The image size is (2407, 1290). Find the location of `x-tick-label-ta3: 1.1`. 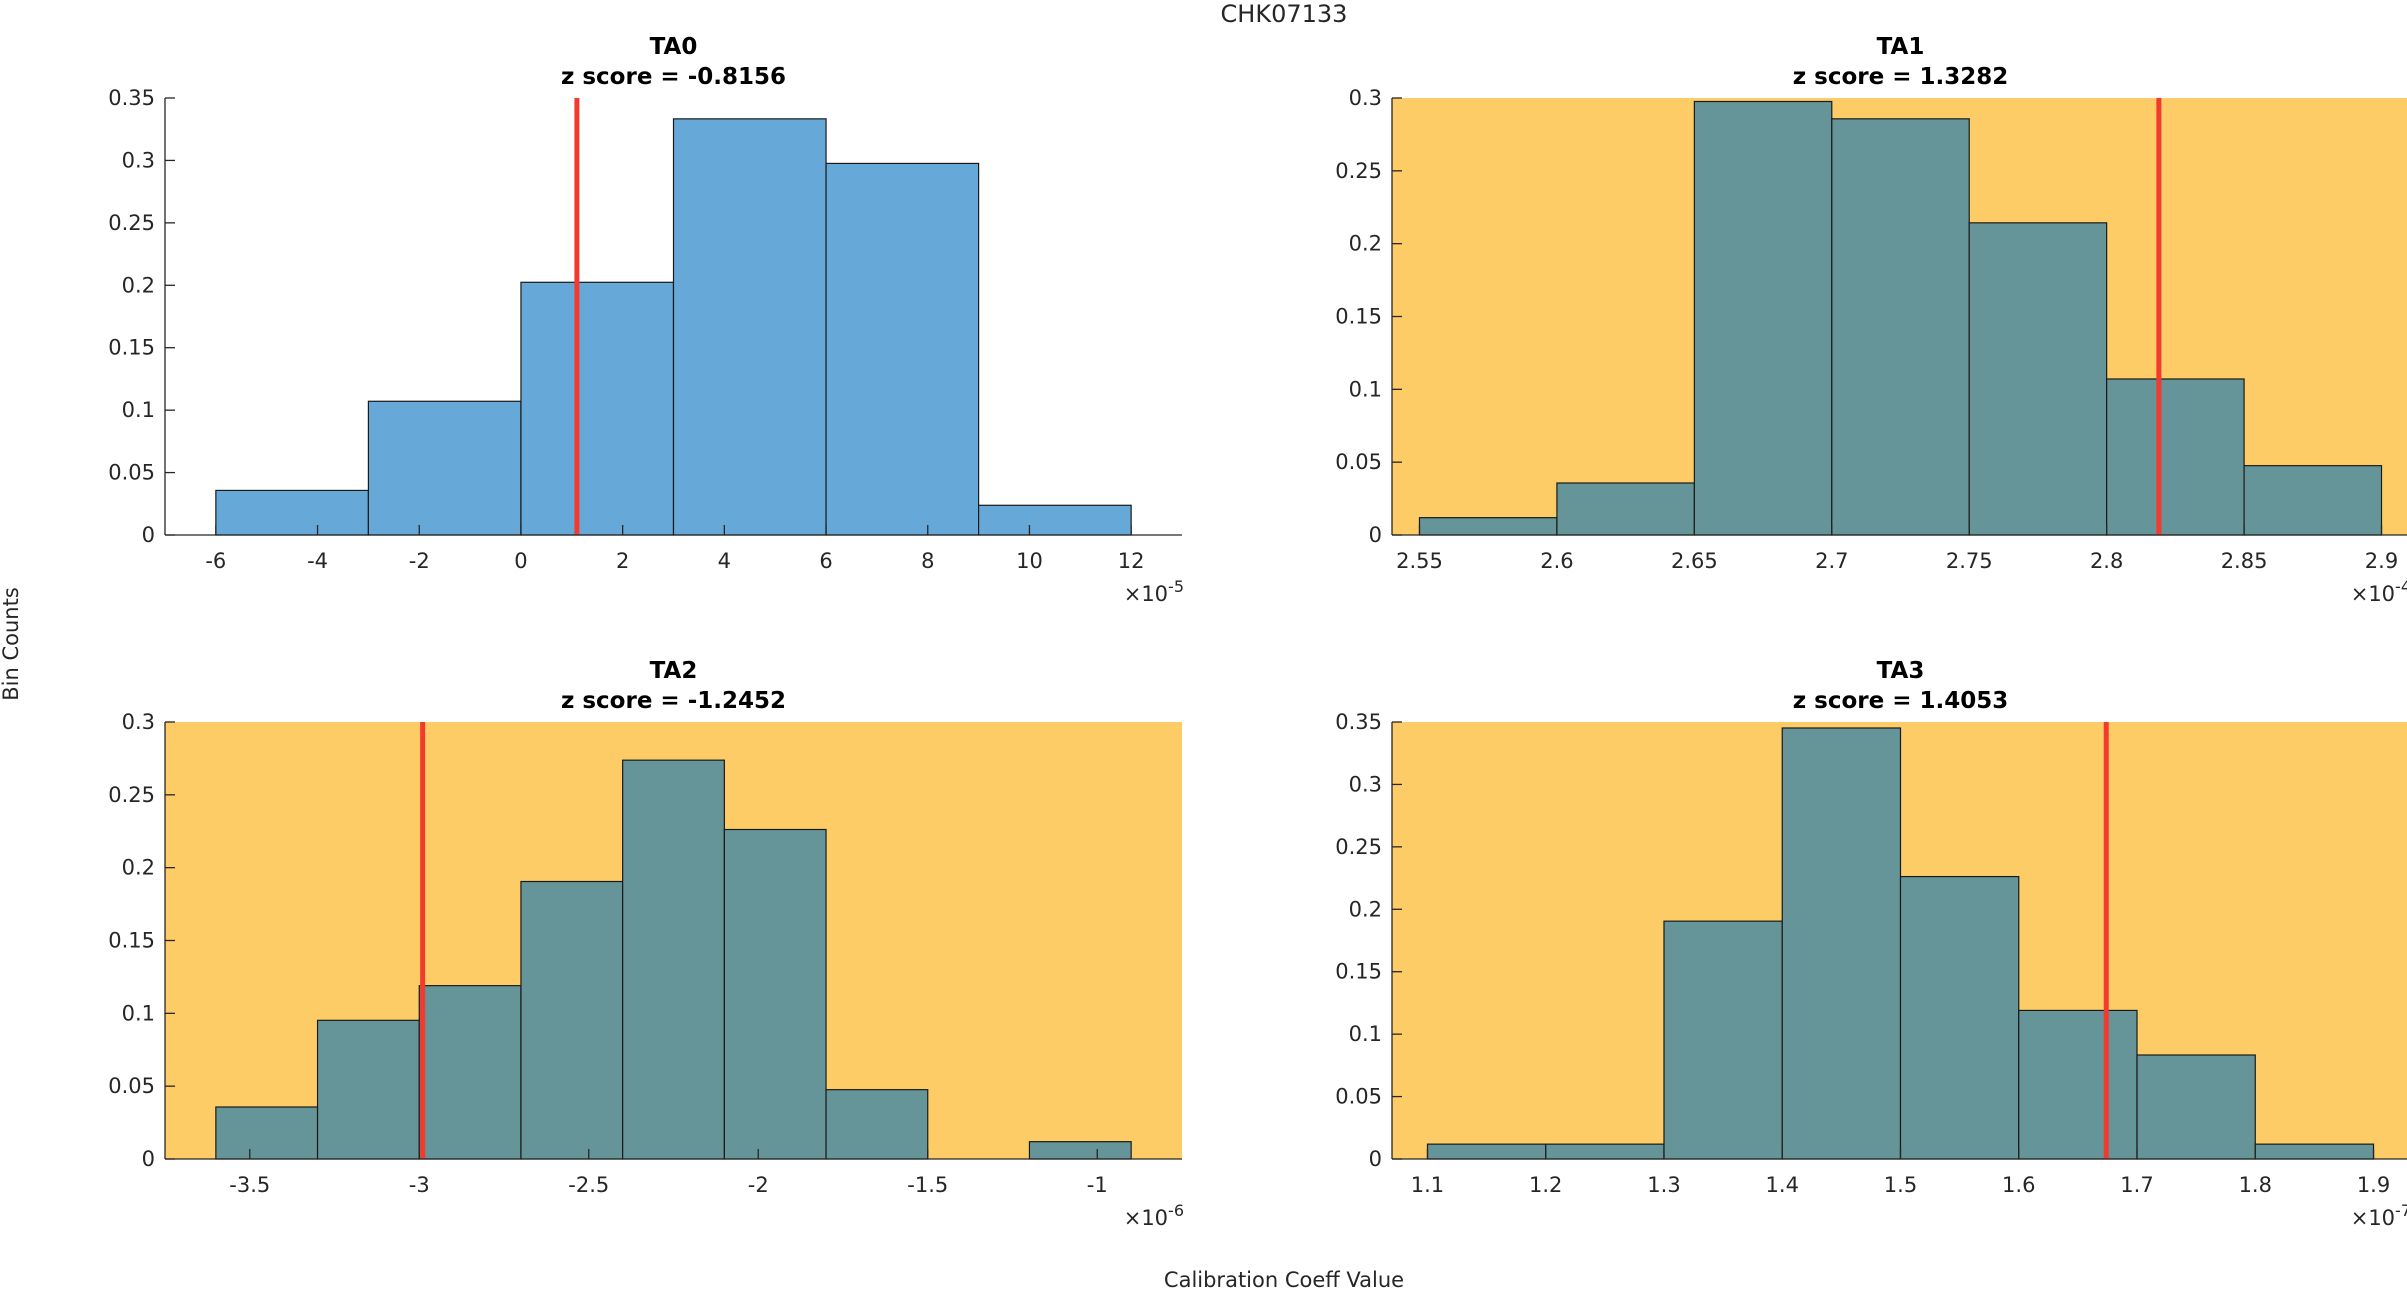

x-tick-label-ta3: 1.1 is located at coordinates (1427, 1185).